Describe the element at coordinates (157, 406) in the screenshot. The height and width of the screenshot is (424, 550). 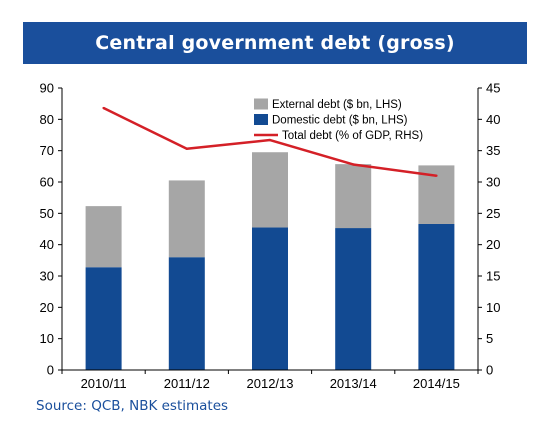
I see `source-text: QCB, NBK estimates` at that location.